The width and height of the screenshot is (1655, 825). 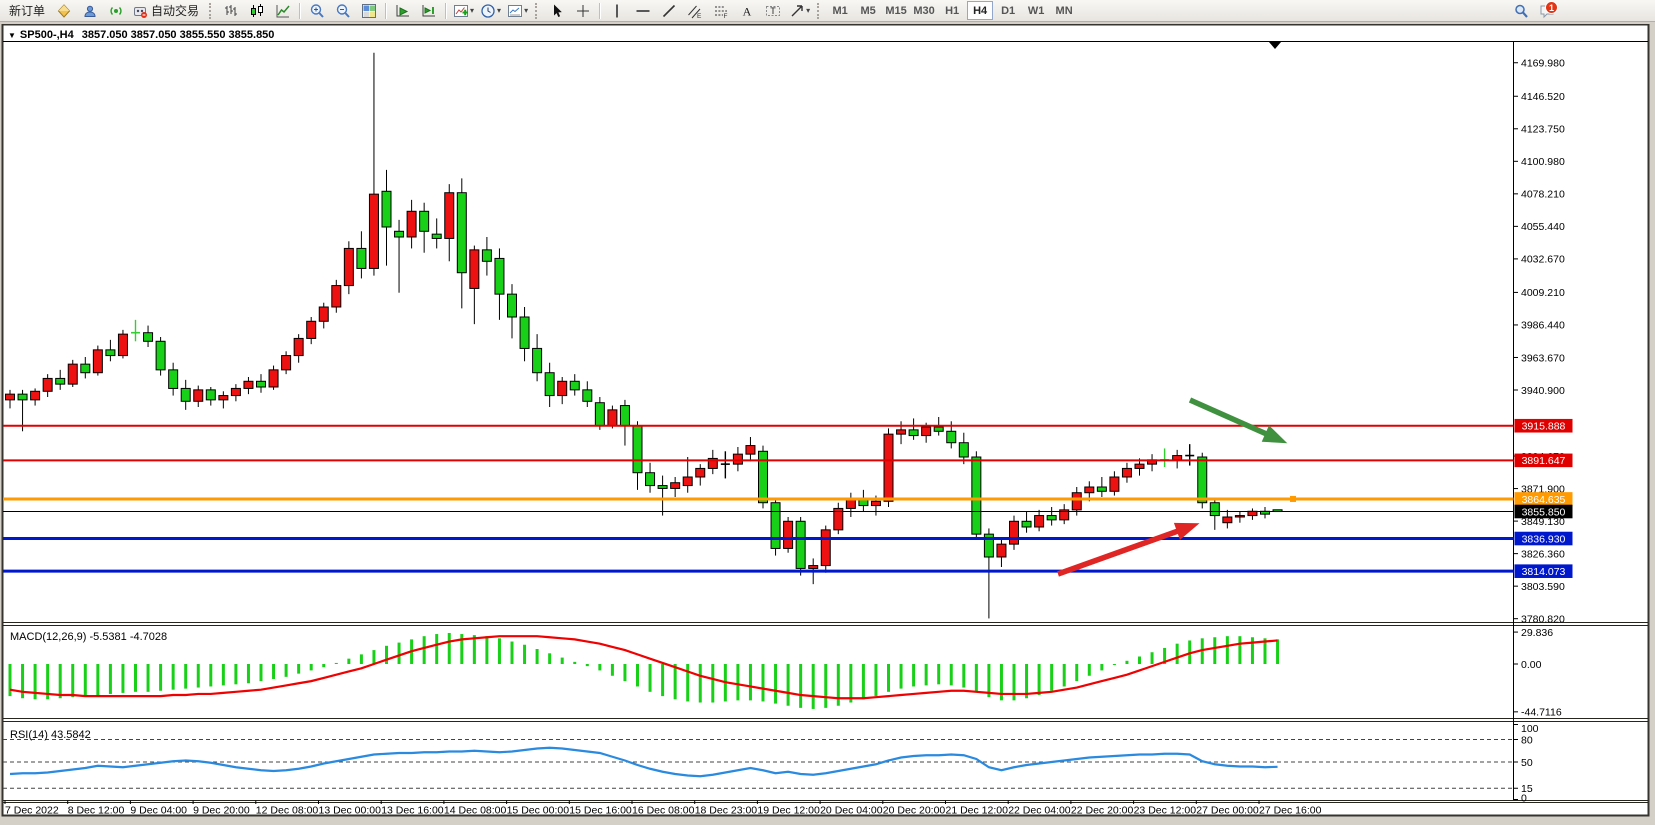 I want to click on macd-tick-label: 0.00, so click(x=1531, y=665).